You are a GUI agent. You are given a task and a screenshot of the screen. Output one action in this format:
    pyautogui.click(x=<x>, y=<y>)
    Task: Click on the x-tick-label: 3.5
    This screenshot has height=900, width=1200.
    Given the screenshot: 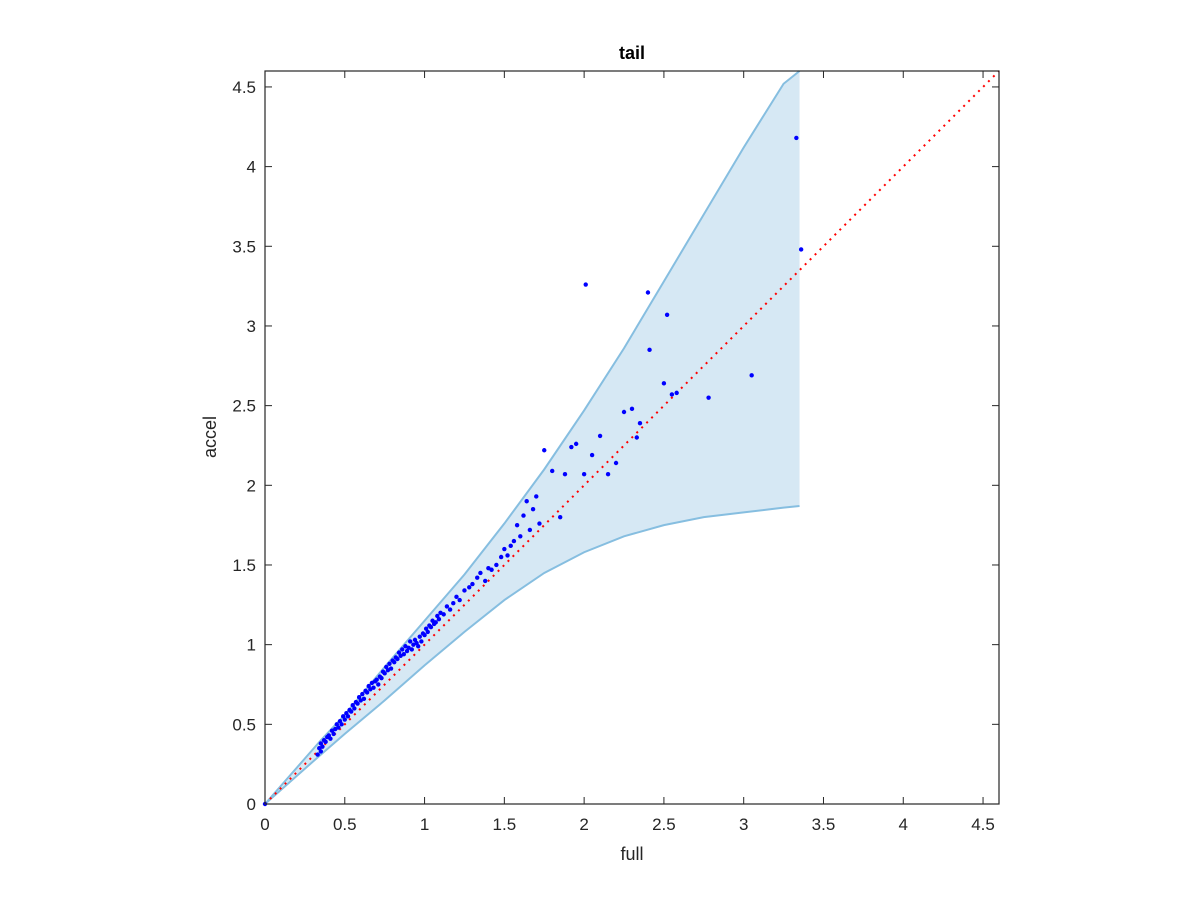 What is the action you would take?
    pyautogui.click(x=824, y=824)
    